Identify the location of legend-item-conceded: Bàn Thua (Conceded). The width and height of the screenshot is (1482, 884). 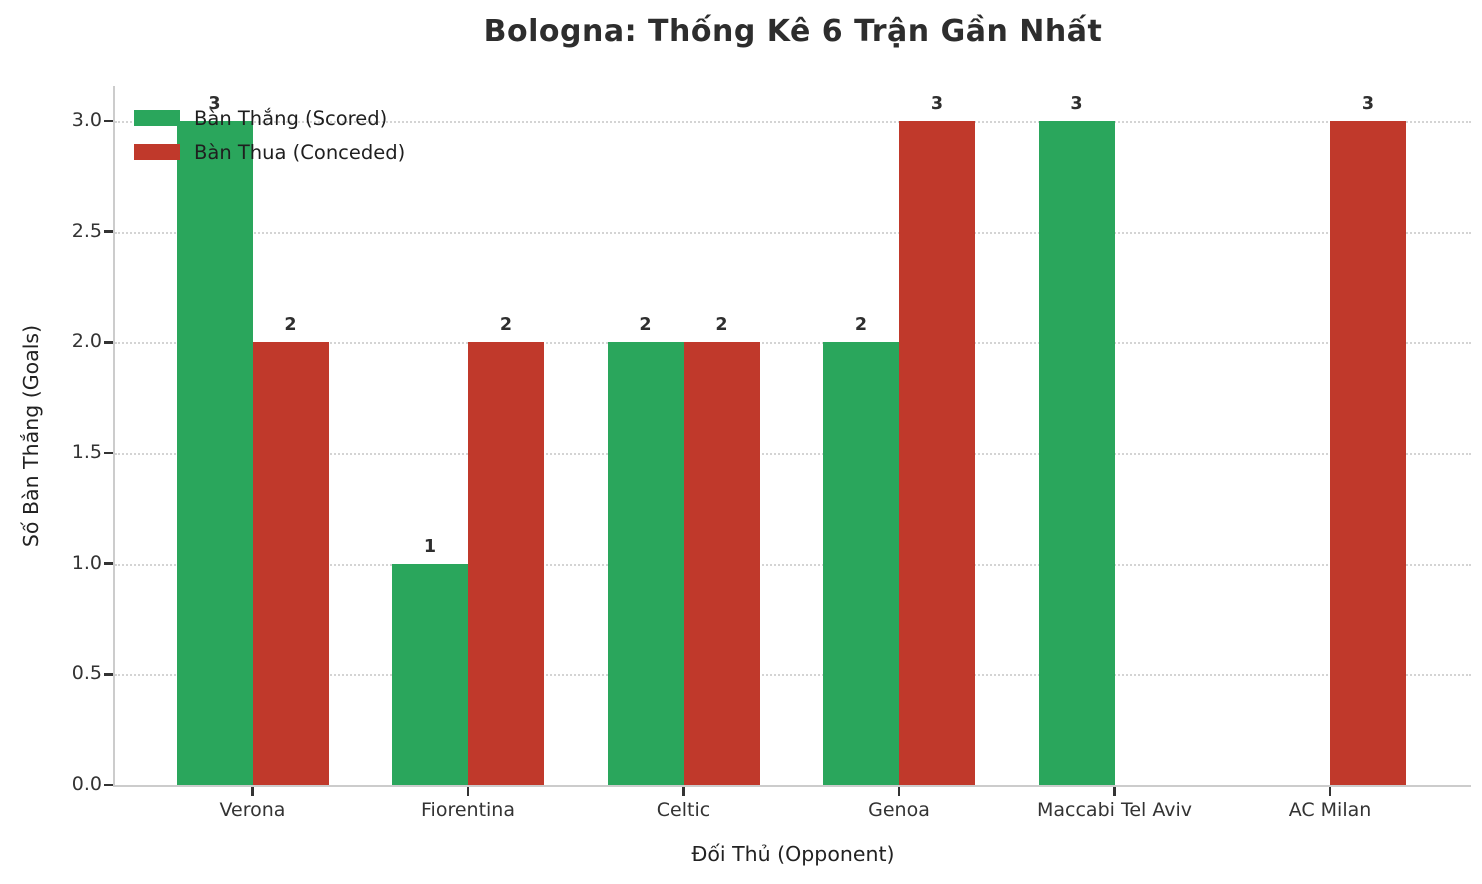
(269, 152).